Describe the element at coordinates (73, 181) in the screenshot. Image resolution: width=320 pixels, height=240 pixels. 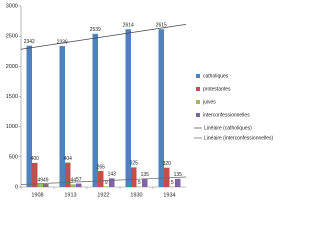
I see `data-label: 44` at that location.